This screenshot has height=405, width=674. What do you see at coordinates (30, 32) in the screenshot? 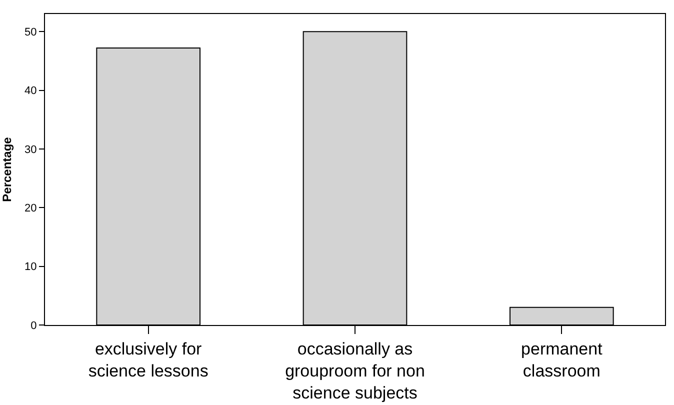
I see `y-tick-label: 50` at bounding box center [30, 32].